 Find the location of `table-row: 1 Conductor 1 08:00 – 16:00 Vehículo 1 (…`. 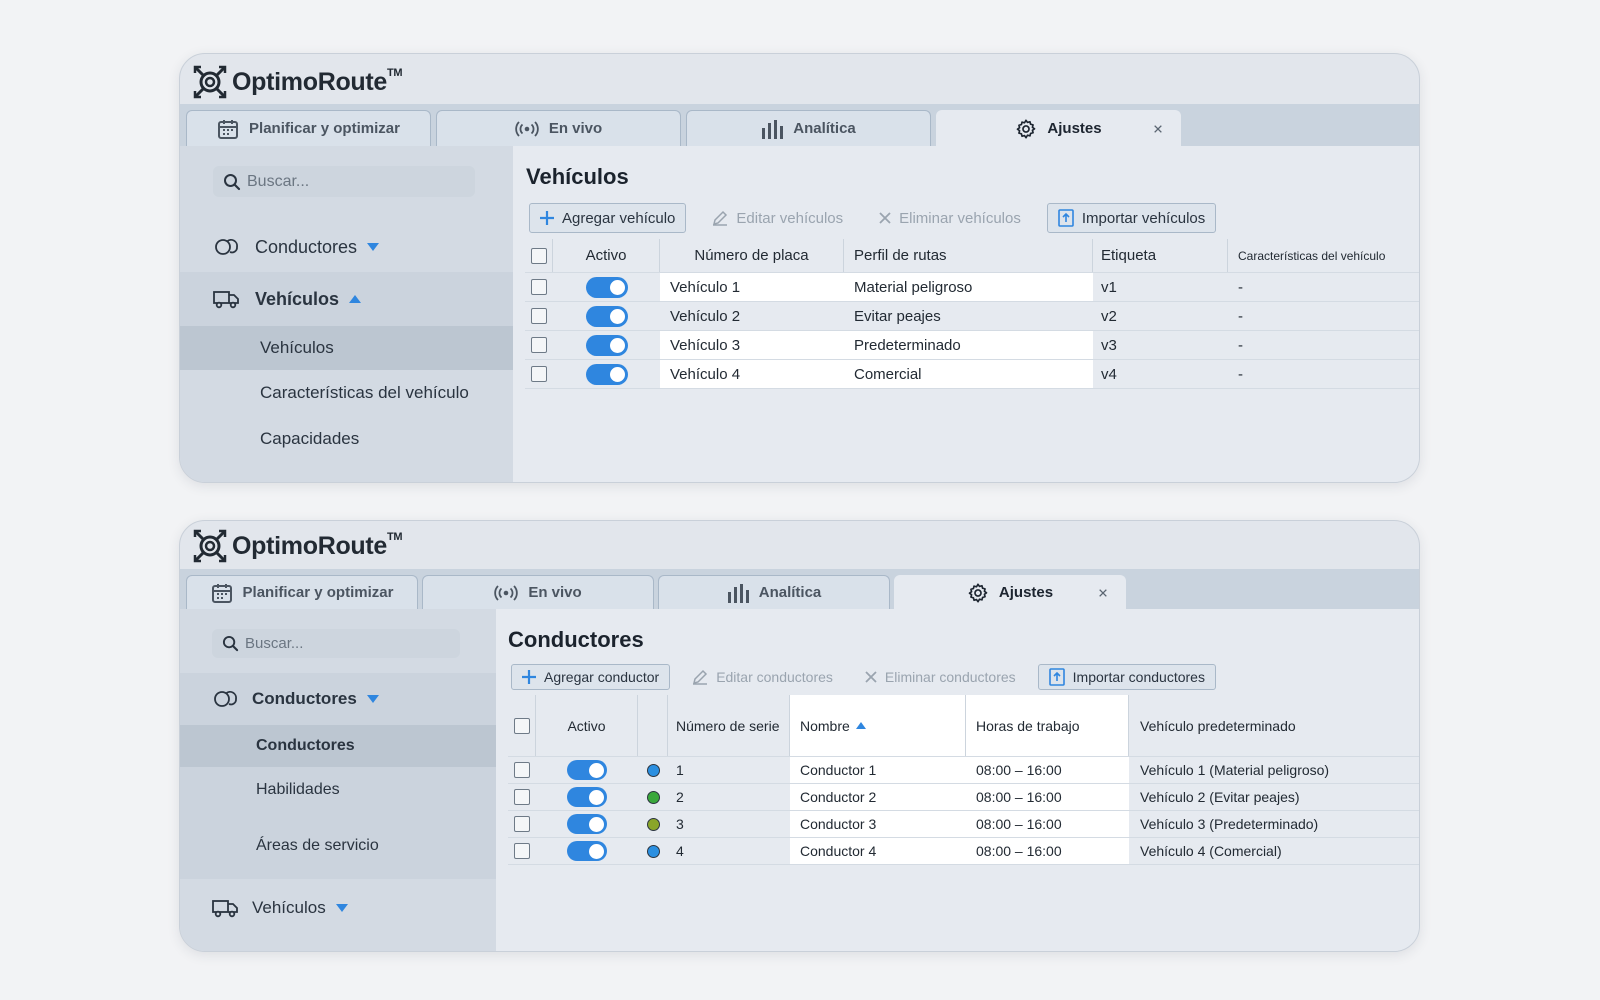

table-row: 1 Conductor 1 08:00 – 16:00 Vehículo 1 (… is located at coordinates (963, 770).